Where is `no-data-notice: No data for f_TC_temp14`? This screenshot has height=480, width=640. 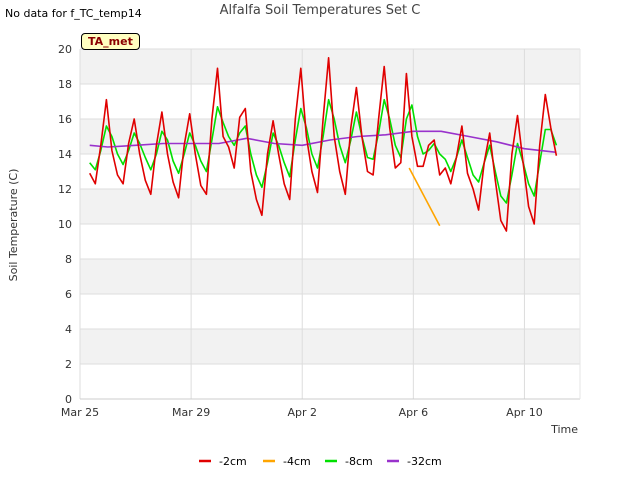
no-data-notice: No data for f_TC_temp14 is located at coordinates (73, 13).